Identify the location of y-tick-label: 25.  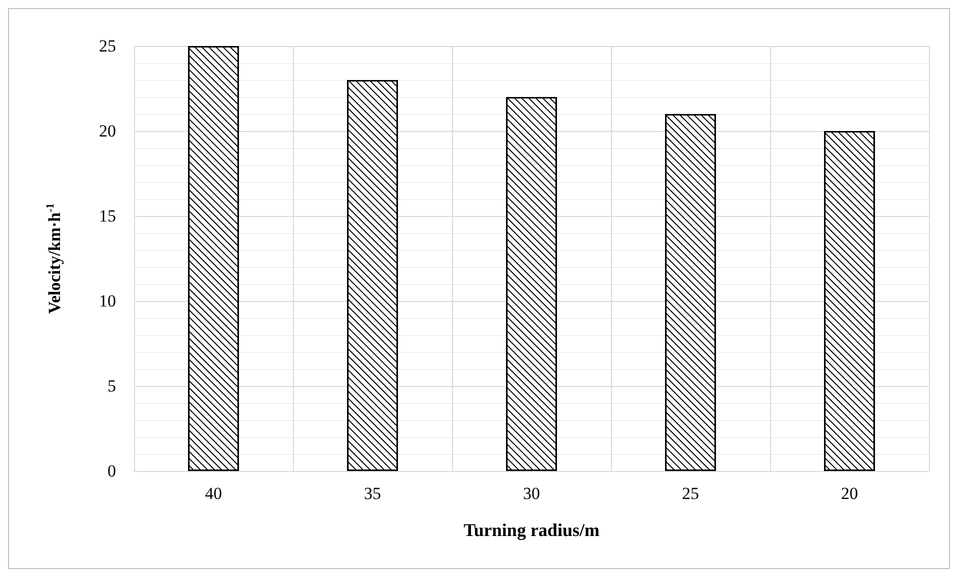
(107, 46).